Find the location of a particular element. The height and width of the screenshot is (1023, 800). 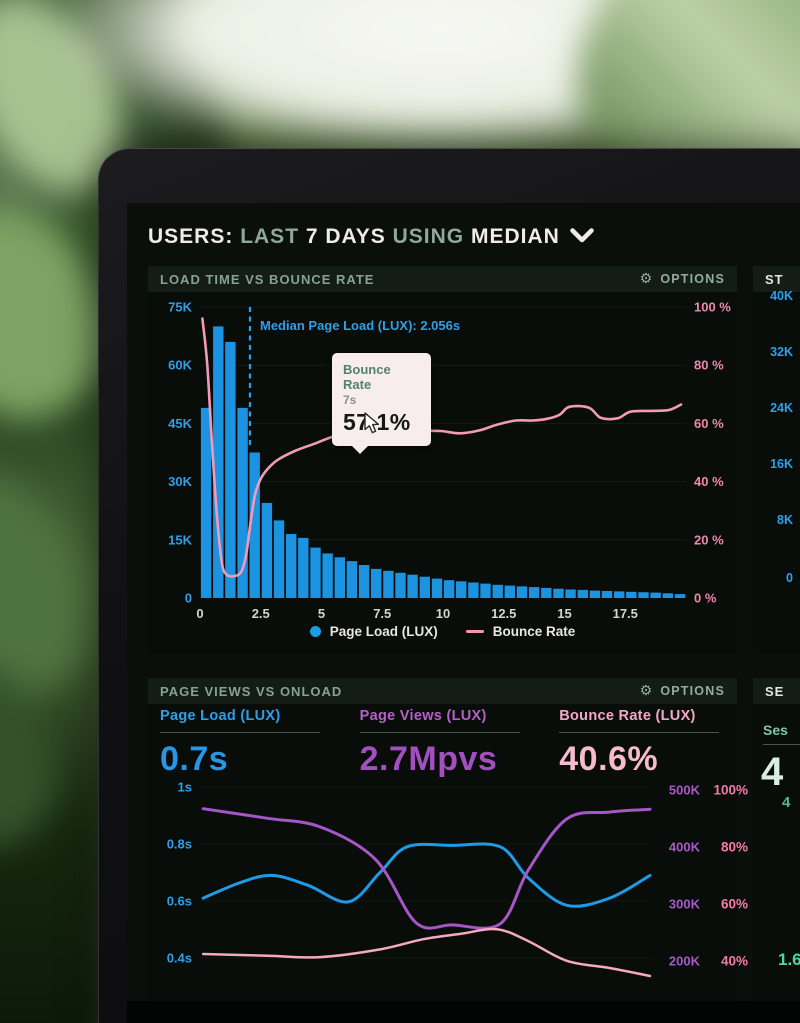

svg-text: 0.4s is located at coordinates (179, 958).